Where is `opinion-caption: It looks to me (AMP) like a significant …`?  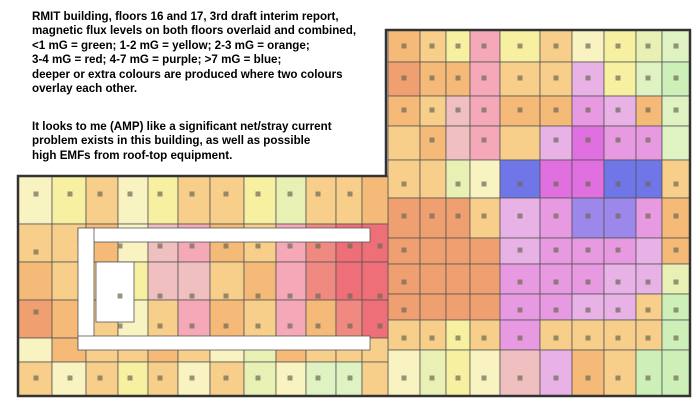
opinion-caption: It looks to me (AMP) like a significant … is located at coordinates (183, 143).